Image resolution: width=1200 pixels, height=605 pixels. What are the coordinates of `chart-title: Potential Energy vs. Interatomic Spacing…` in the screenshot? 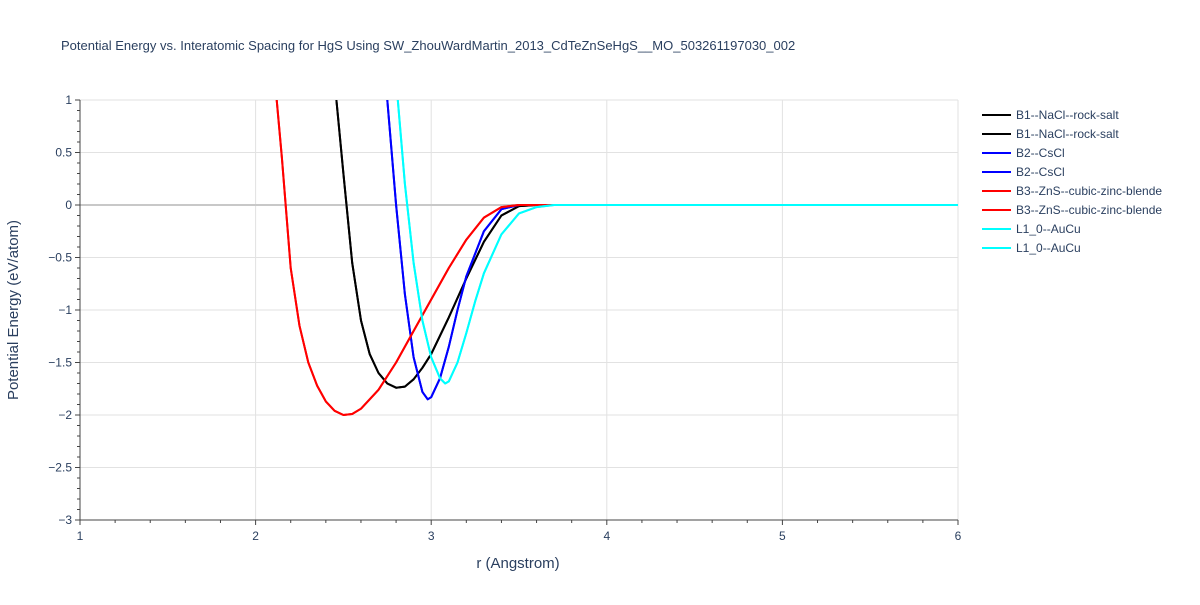 It's located at (428, 45).